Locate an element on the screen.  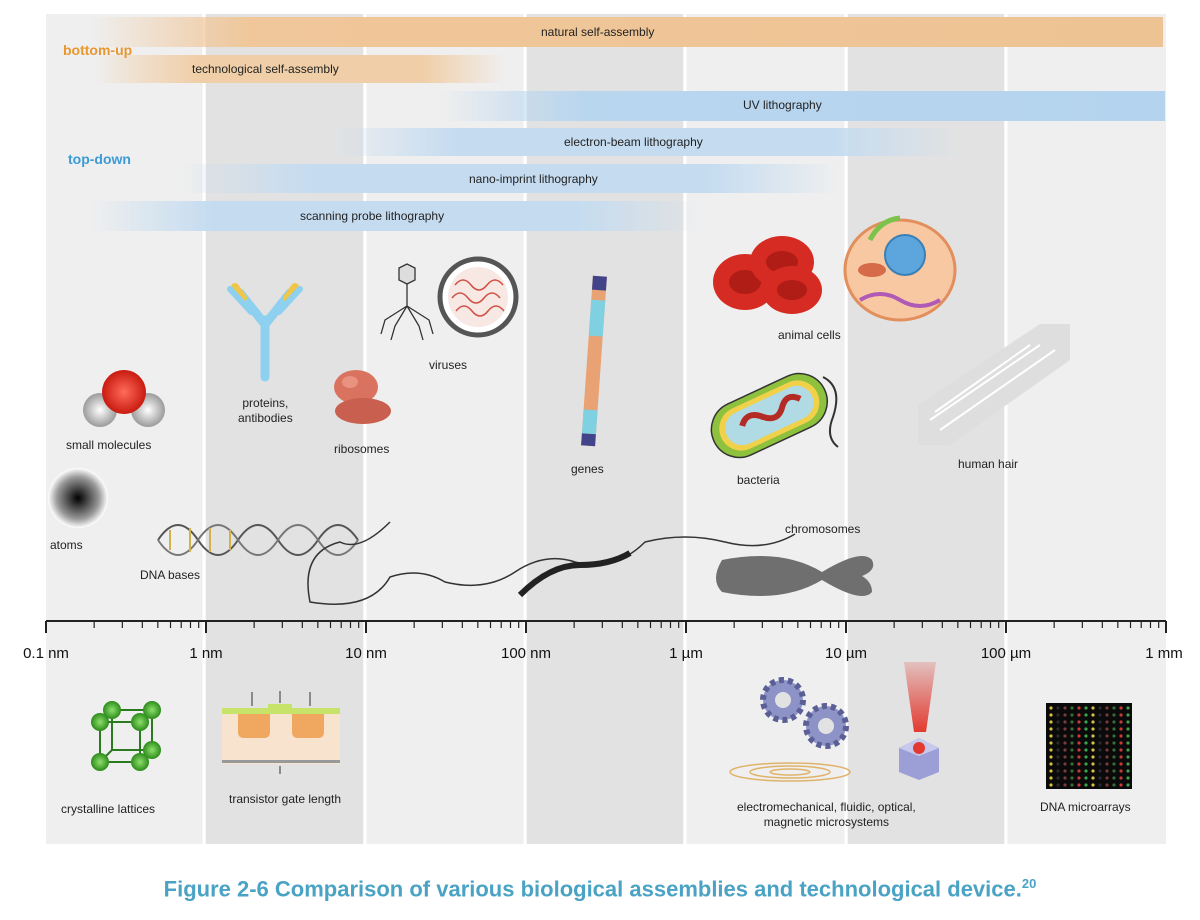
label-animal-cells: animal cells is located at coordinates (809, 335).